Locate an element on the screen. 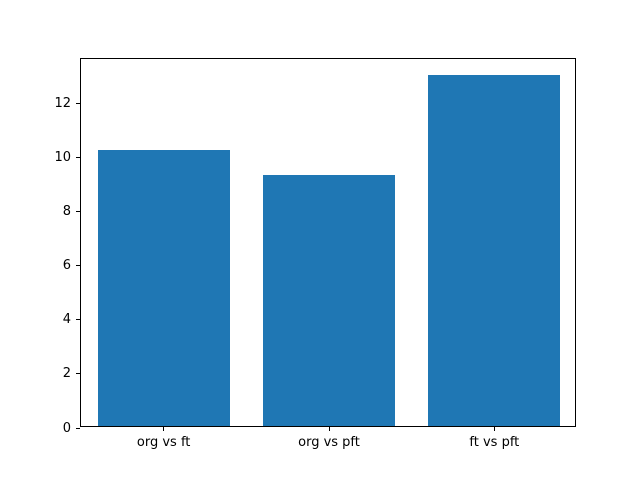 The width and height of the screenshot is (640, 480). y-axis-tick-label: 8 is located at coordinates (66, 212).